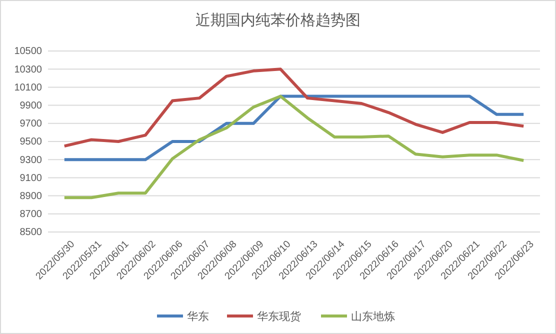  What do you see at coordinates (198, 316) in the screenshot?
I see `legend-label: 华东` at bounding box center [198, 316].